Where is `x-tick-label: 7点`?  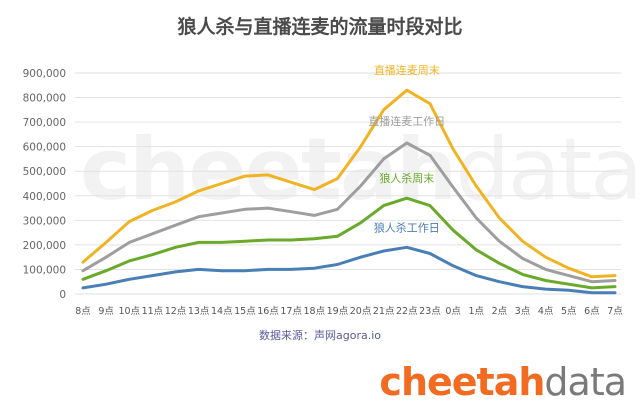 x-tick-label: 7点 is located at coordinates (615, 311).